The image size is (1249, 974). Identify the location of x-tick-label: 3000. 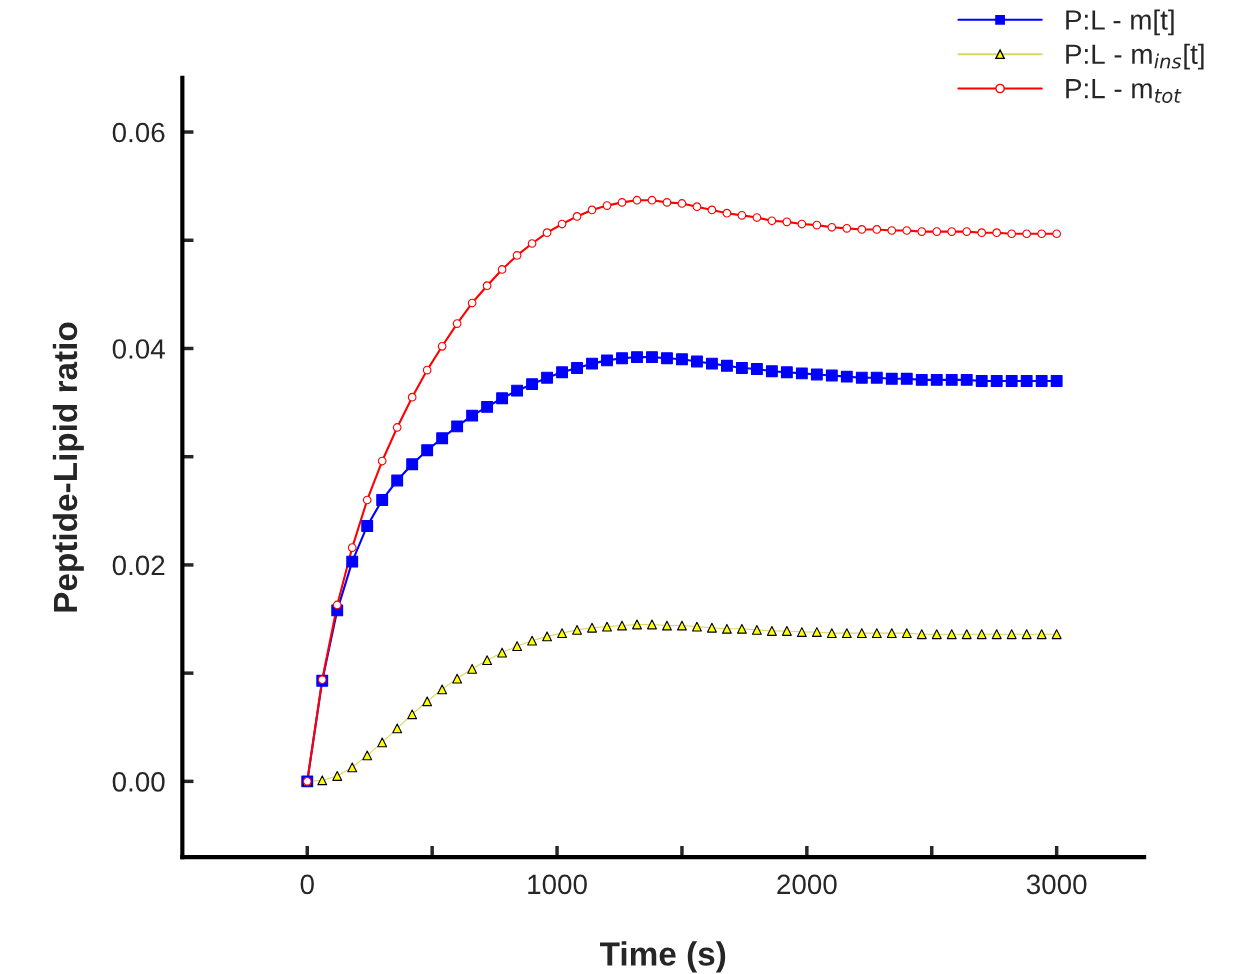
(1056, 884).